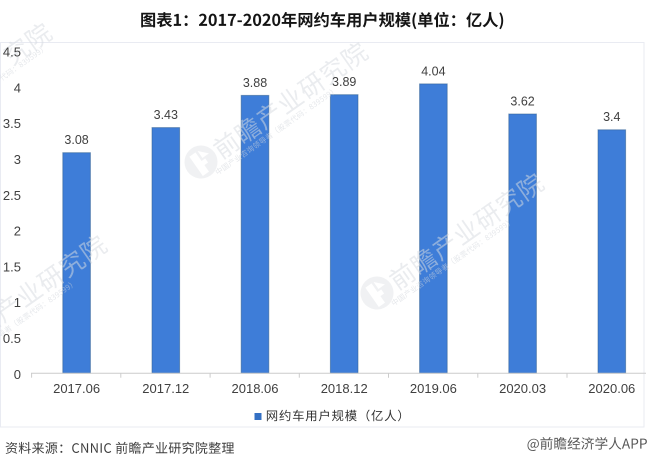 The height and width of the screenshot is (467, 648). I want to click on svg-text: 2017.12, so click(165, 388).